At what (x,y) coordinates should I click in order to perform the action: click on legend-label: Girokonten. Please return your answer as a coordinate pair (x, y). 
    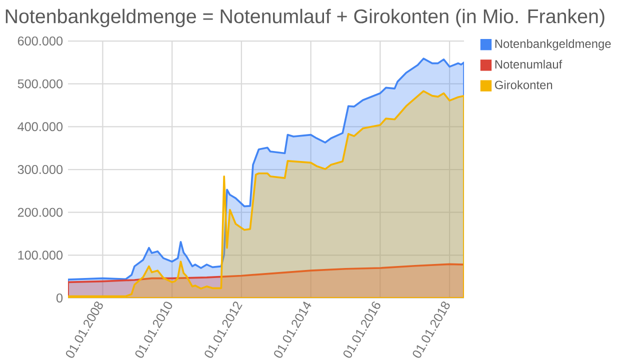
    Looking at the image, I should click on (523, 85).